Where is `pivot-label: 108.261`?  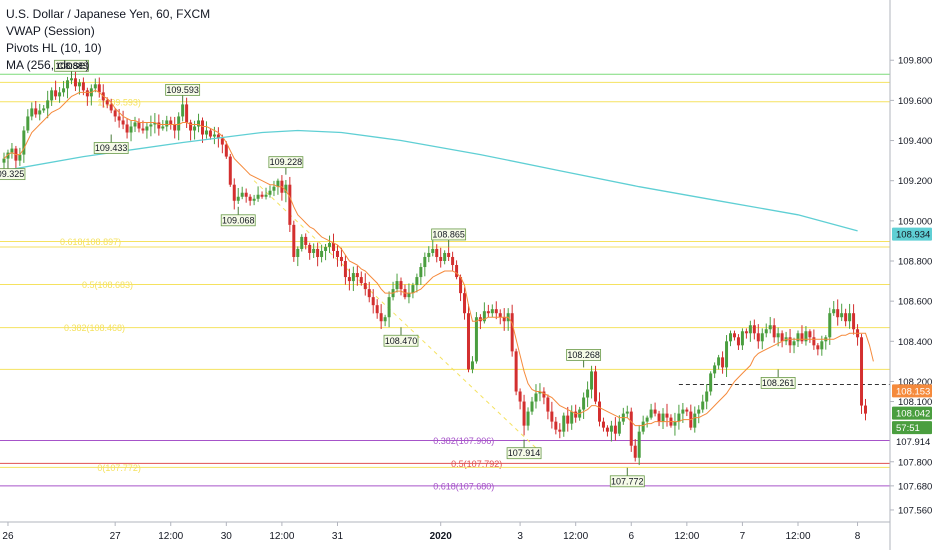
pivot-label: 108.261 is located at coordinates (778, 383).